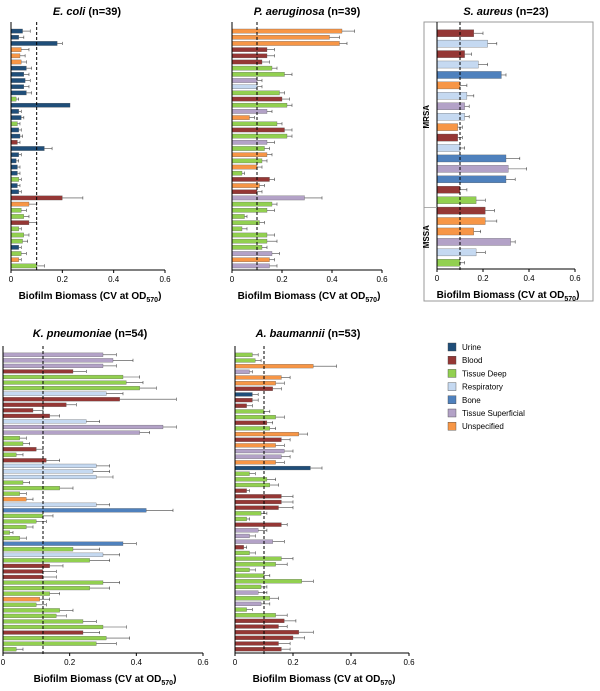 This screenshot has height=691, width=600. What do you see at coordinates (471, 400) in the screenshot?
I see `legend-label: Bone` at bounding box center [471, 400].